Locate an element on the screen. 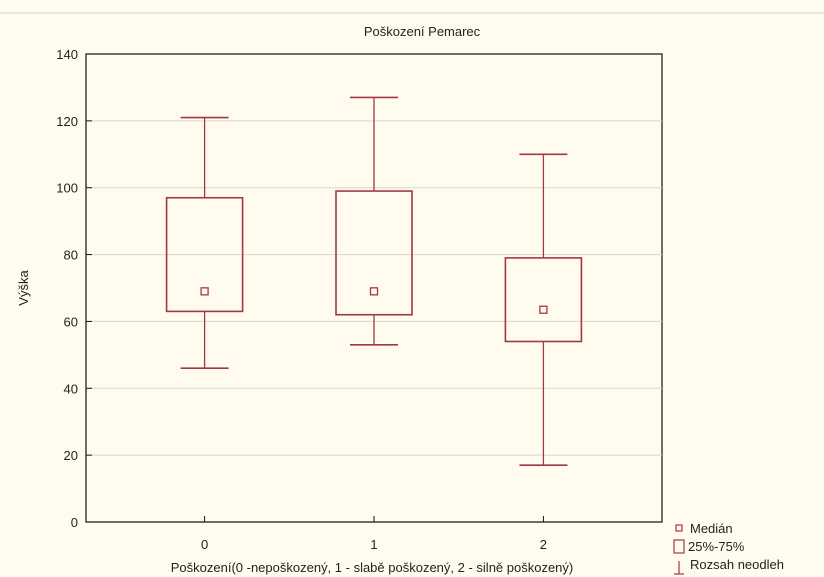 This screenshot has width=824, height=577. y-axis-ticks: 0 20 40 60 80 100 120 140 is located at coordinates (74, 288).